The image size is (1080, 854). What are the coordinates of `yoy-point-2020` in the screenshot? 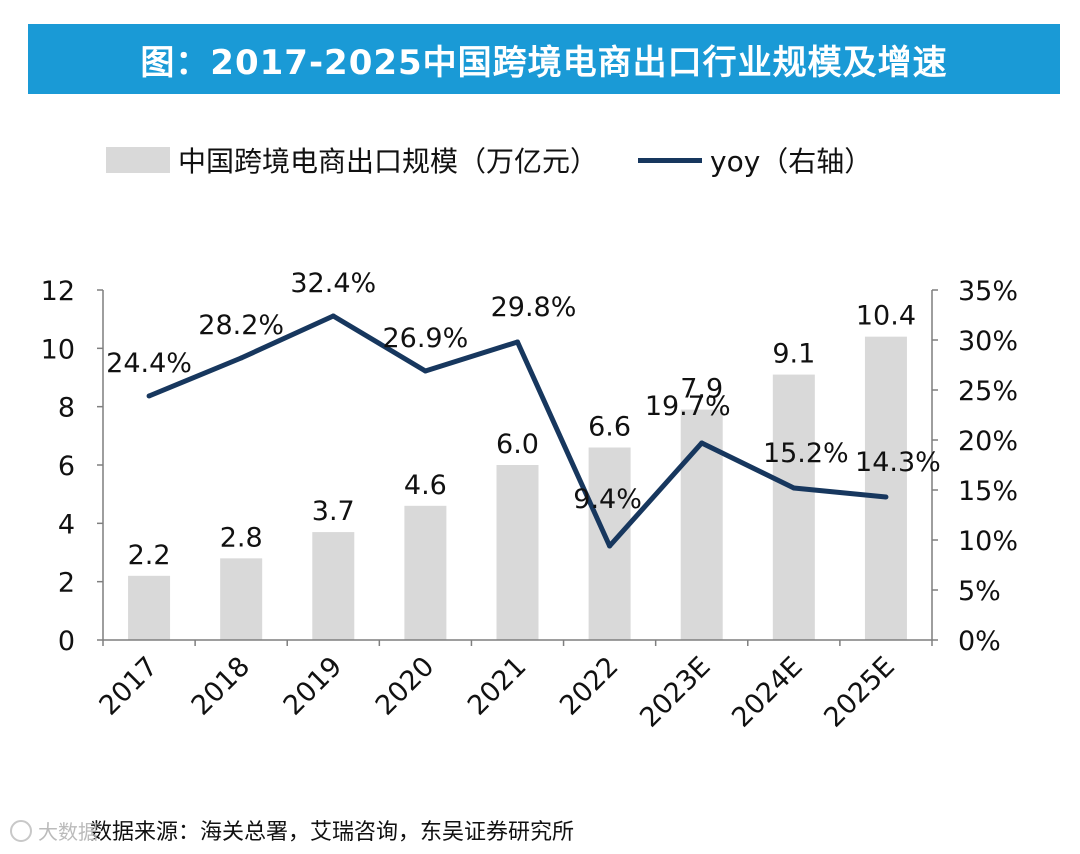 It's located at (425, 371).